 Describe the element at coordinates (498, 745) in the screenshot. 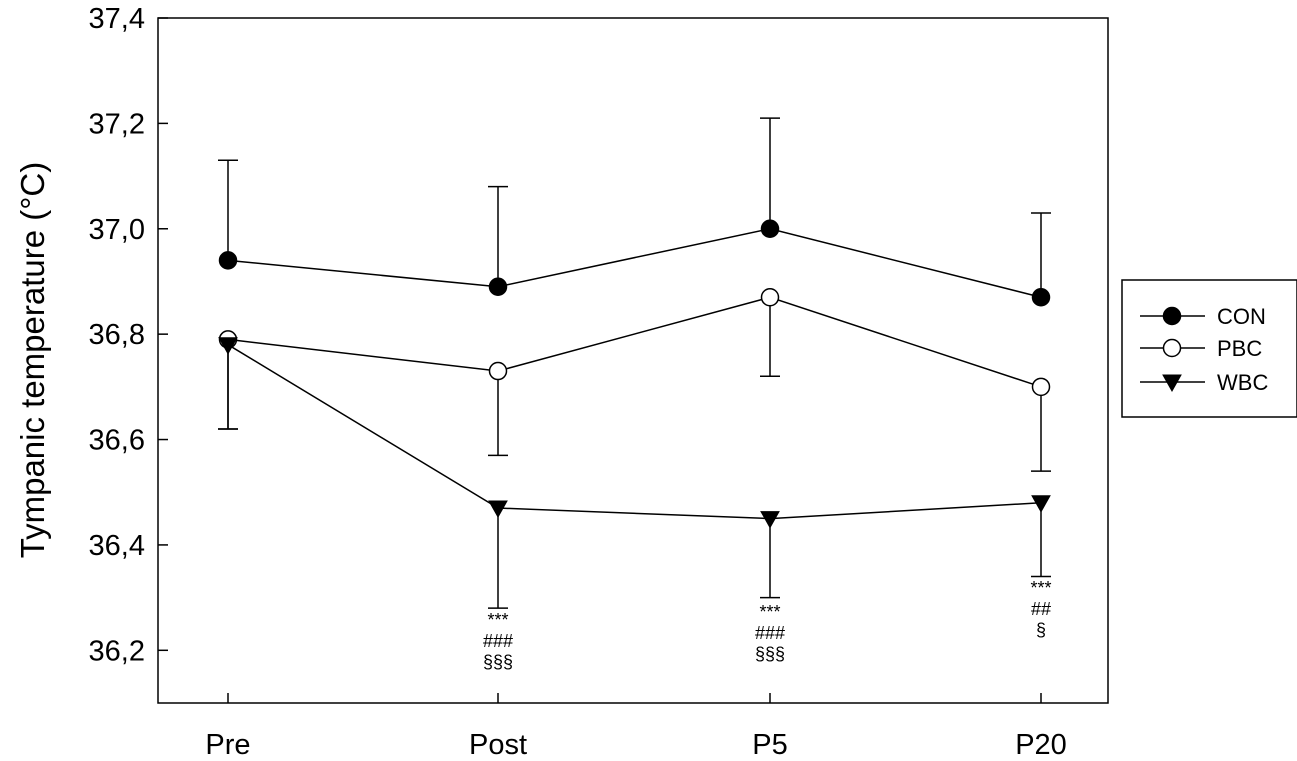

I see `x-tick-label: Post` at that location.